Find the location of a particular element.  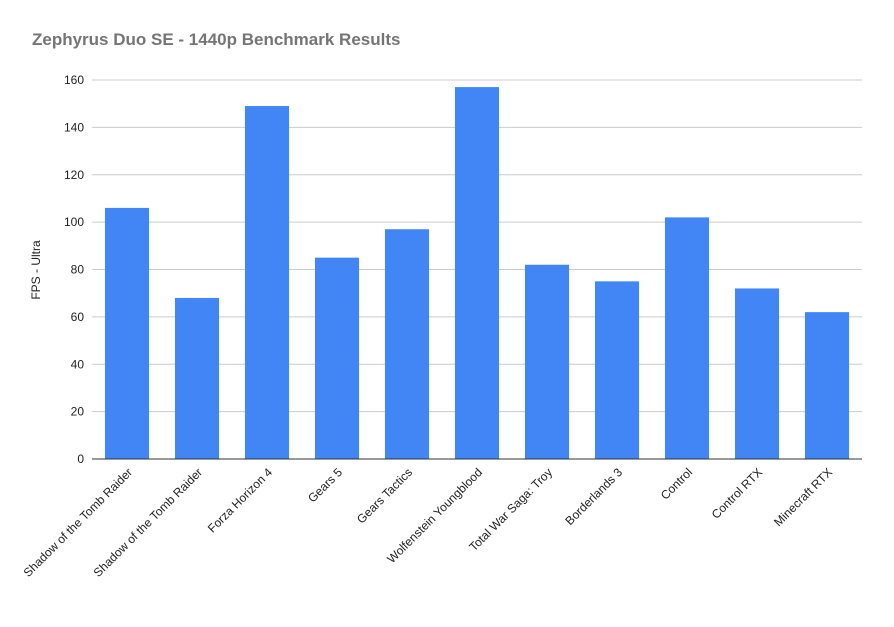

x-tick-label: Forza Horizon 4 is located at coordinates (240, 500).